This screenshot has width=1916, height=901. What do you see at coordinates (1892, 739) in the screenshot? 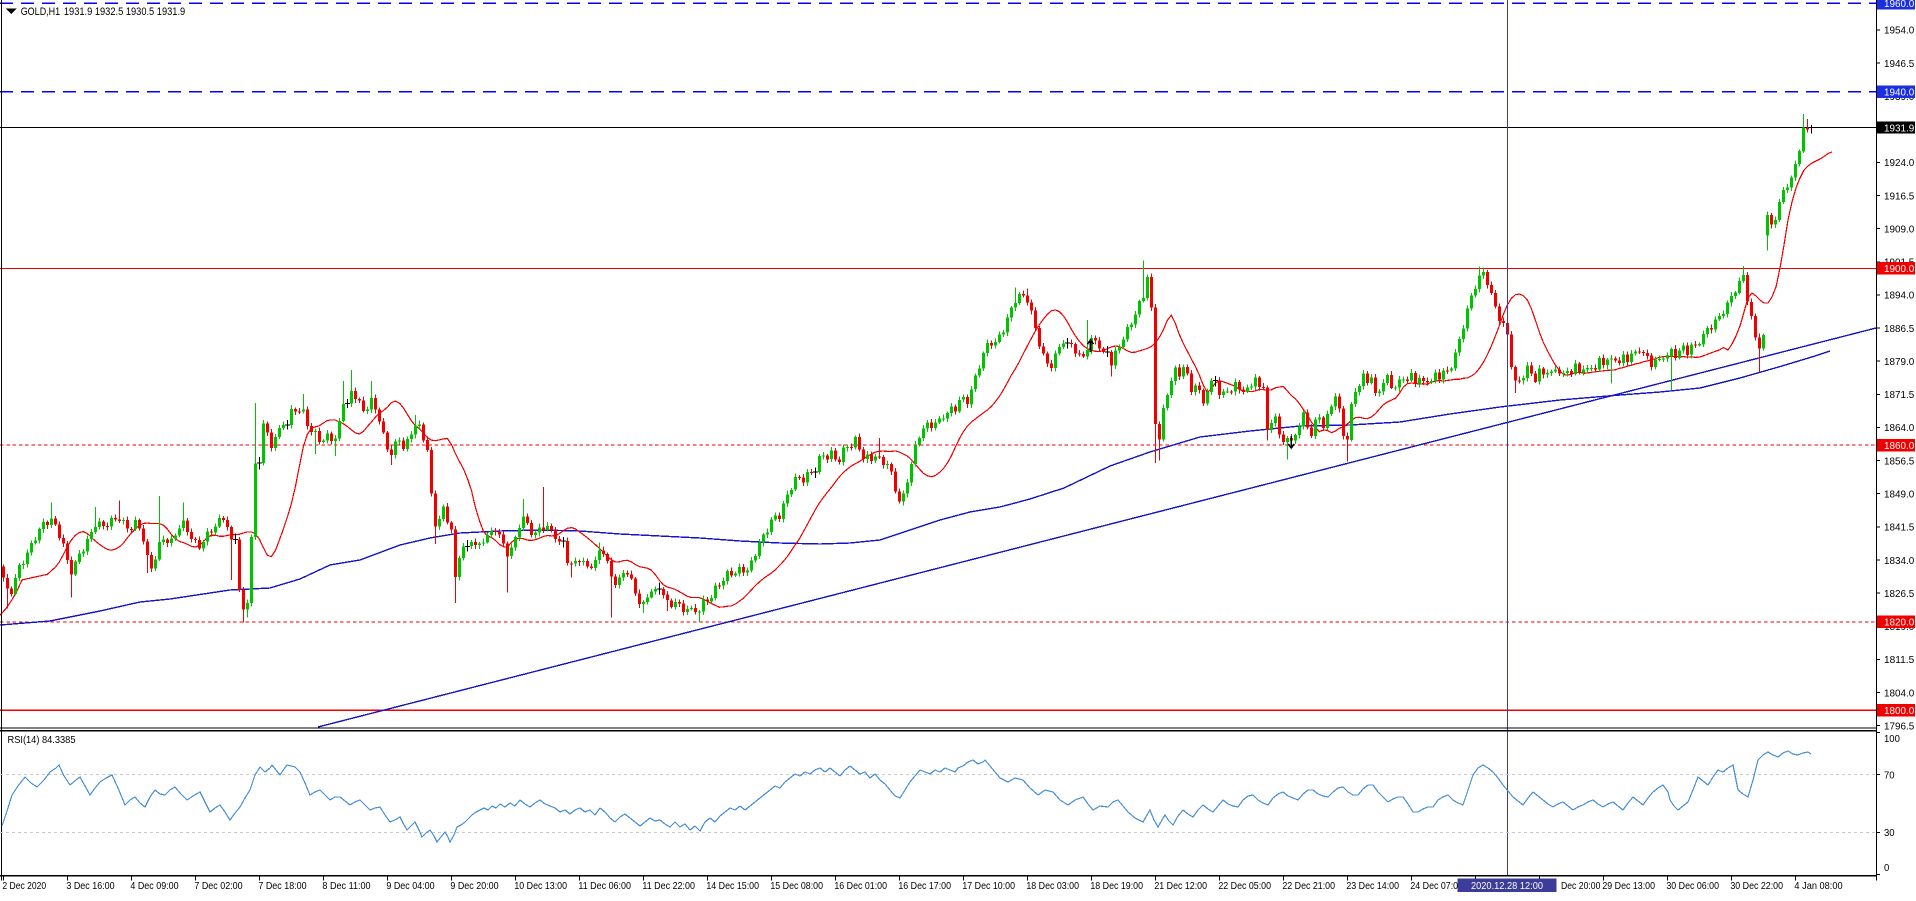
I see `svg-text: 100` at bounding box center [1892, 739].